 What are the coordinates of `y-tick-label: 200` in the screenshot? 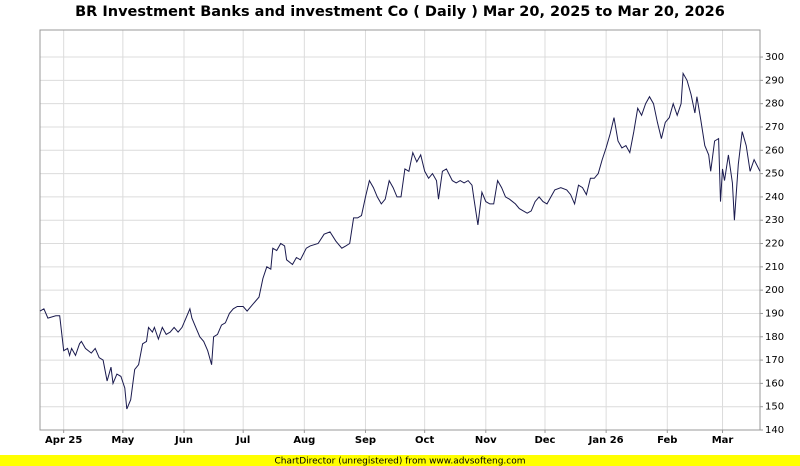 It's located at (774, 290).